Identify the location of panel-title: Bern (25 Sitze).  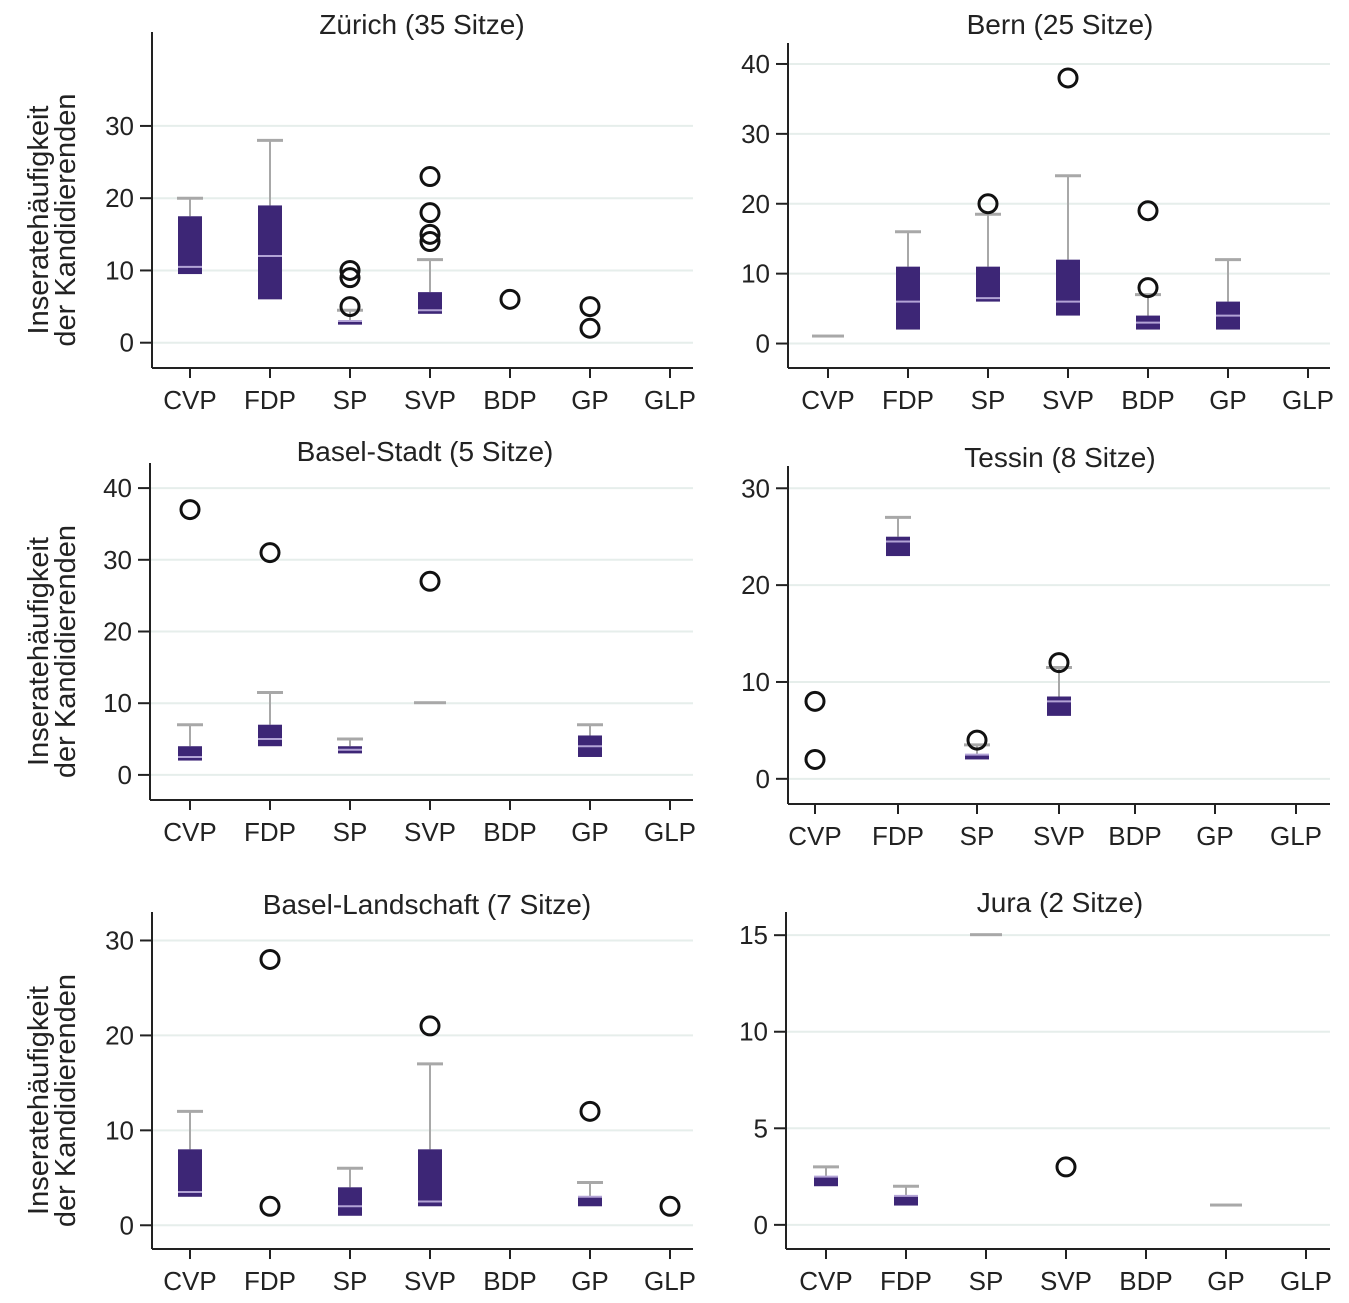
(1060, 24).